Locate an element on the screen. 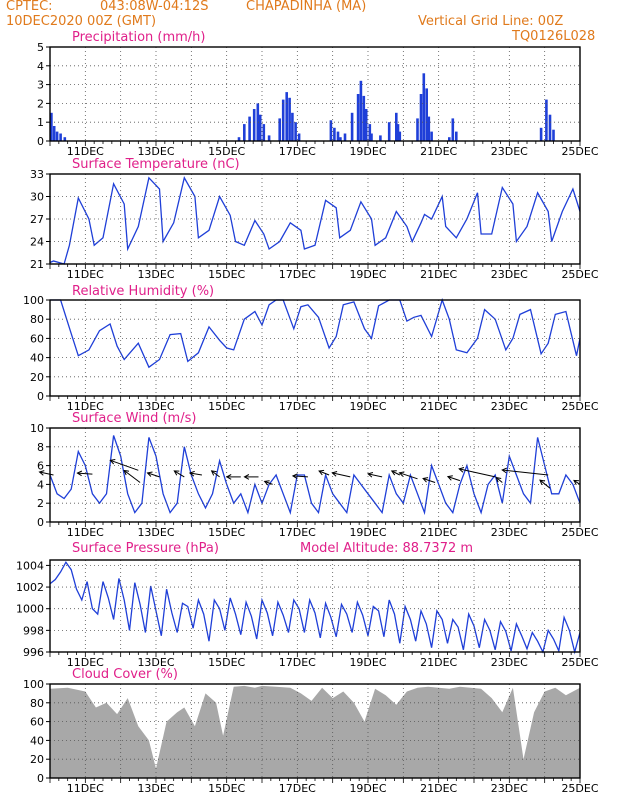  temp-xtick-label: 11DEC is located at coordinates (85, 274).